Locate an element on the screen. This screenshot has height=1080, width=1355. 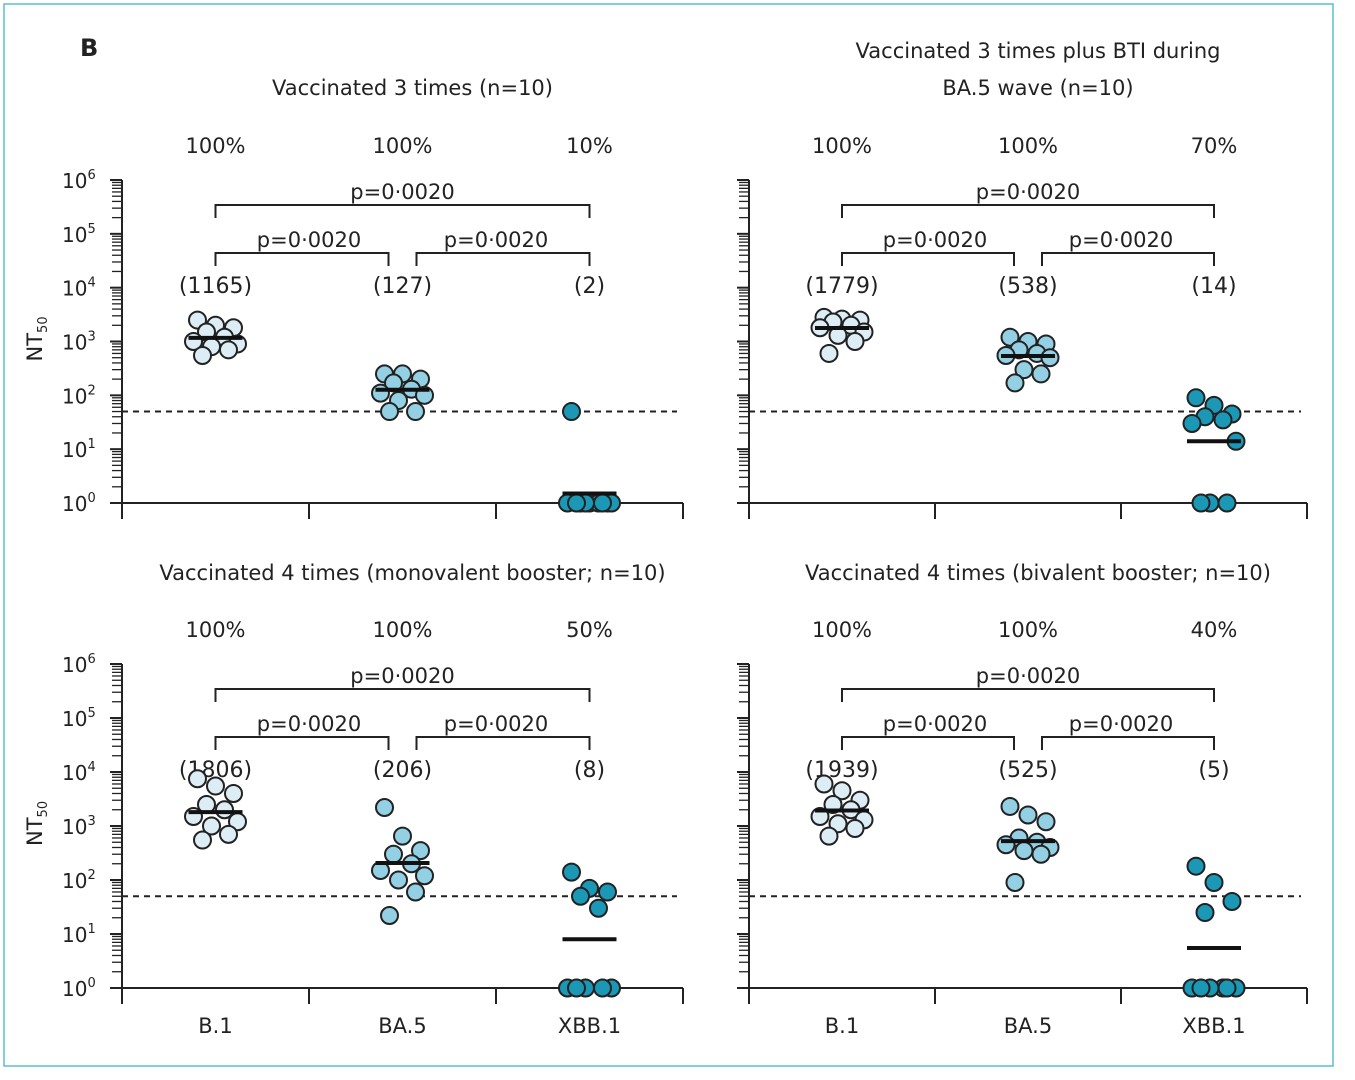
y-tick-exponent: 2 is located at coordinates (91, 875).